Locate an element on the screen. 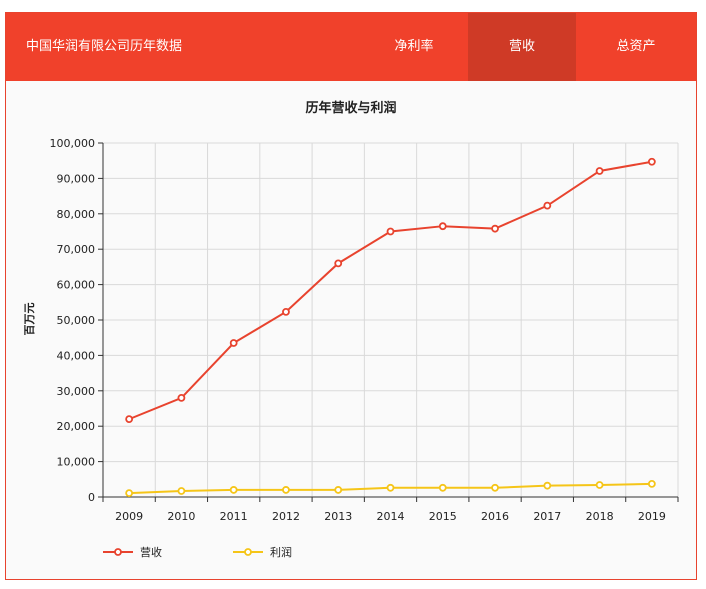 Image resolution: width=706 pixels, height=589 pixels. x-tick-label: 2010 is located at coordinates (181, 516).